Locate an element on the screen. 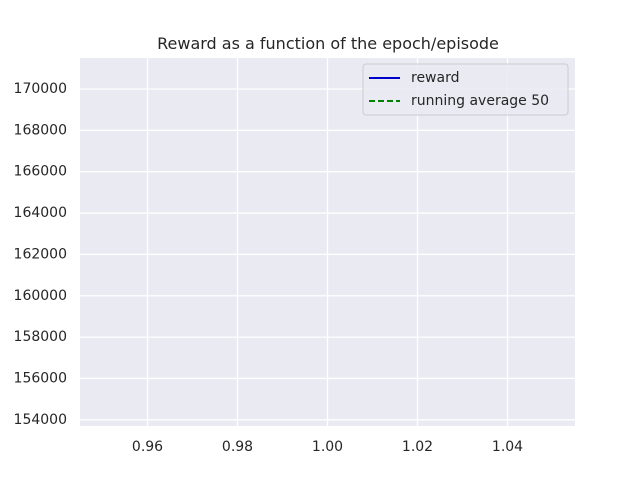 The image size is (640, 480). x-tick-label: 1.02 is located at coordinates (417, 447).